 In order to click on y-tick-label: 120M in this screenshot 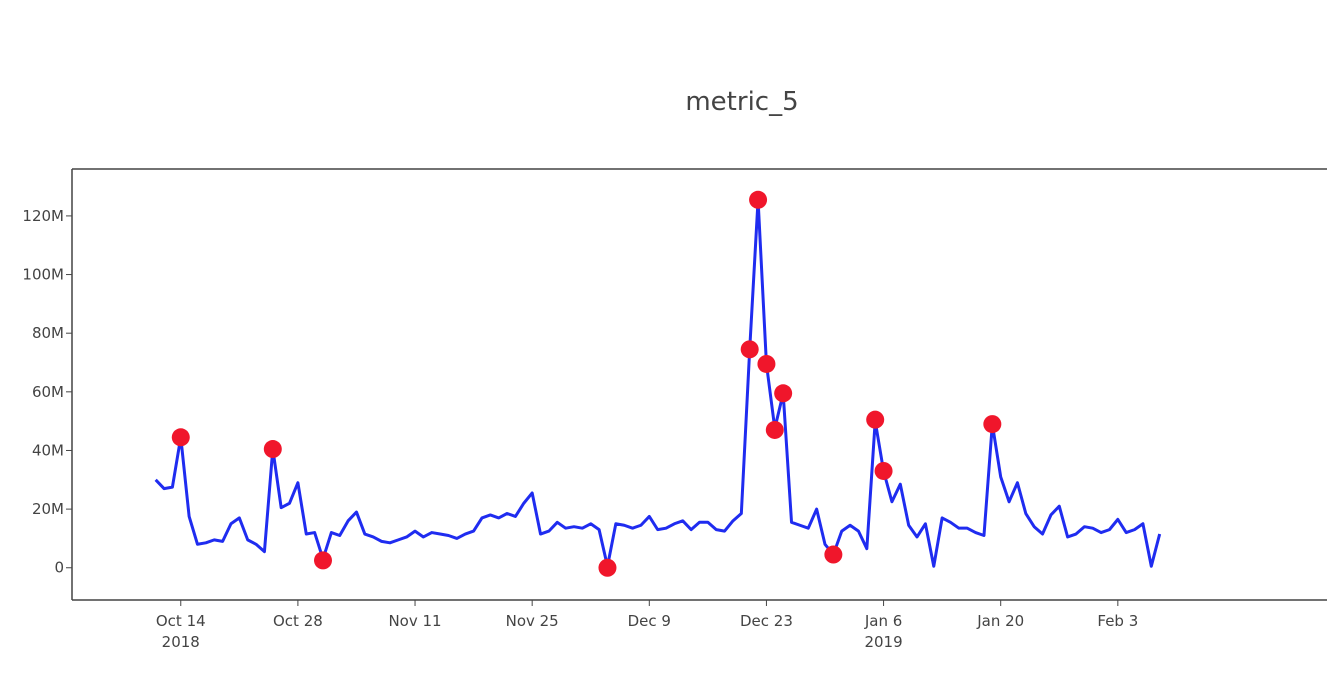, I will do `click(43, 216)`.